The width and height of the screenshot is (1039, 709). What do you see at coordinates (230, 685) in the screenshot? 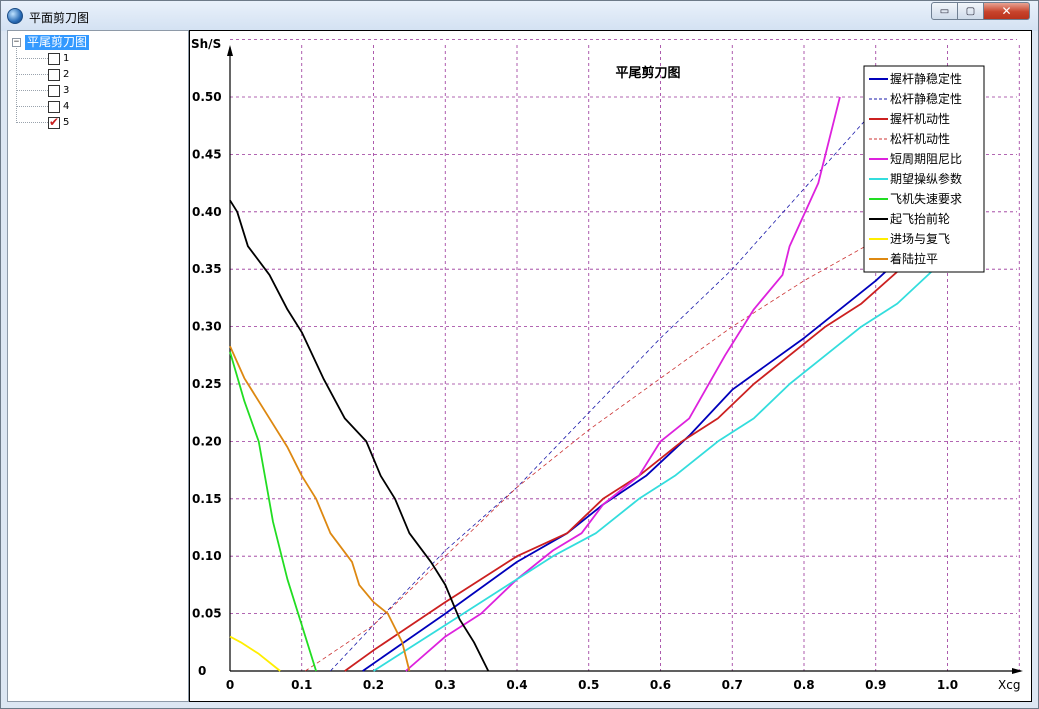
I see `x-tick-label: 0` at bounding box center [230, 685].